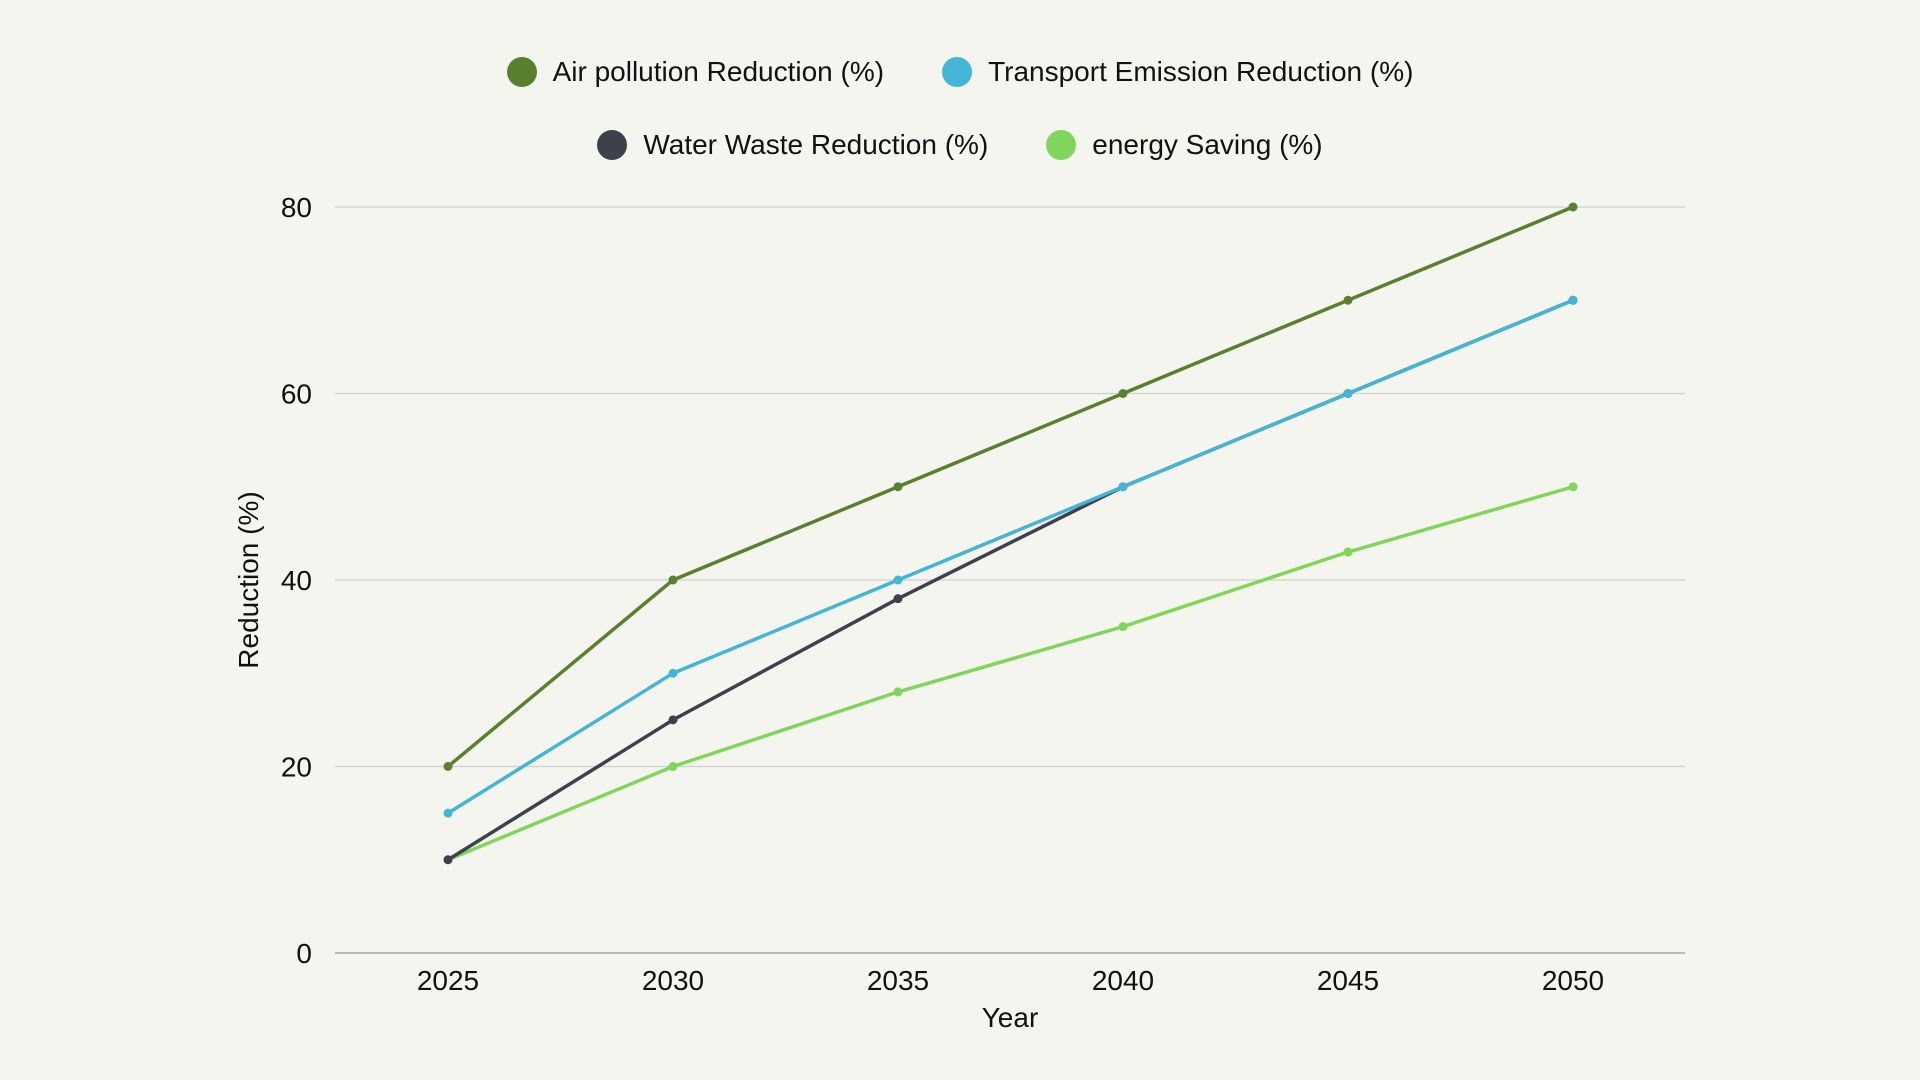  I want to click on legend-item-water-waste: Water Waste Reduction (%), so click(792, 145).